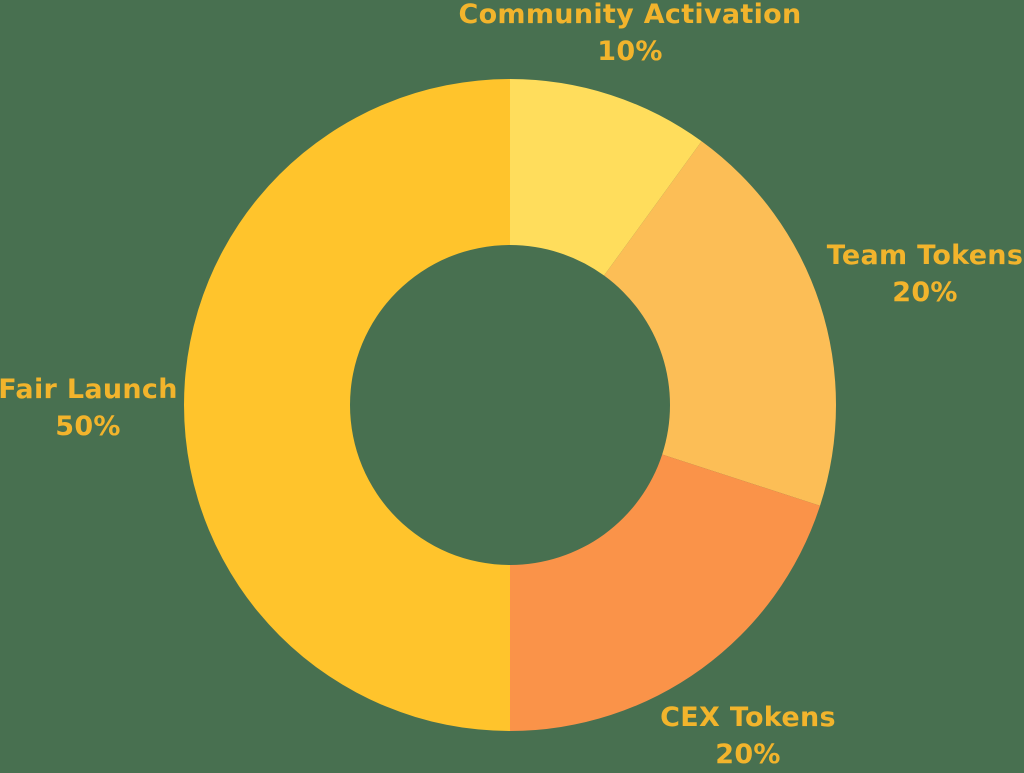 This screenshot has width=1024, height=773. What do you see at coordinates (606, 177) in the screenshot?
I see `donut-slice-community-activation` at bounding box center [606, 177].